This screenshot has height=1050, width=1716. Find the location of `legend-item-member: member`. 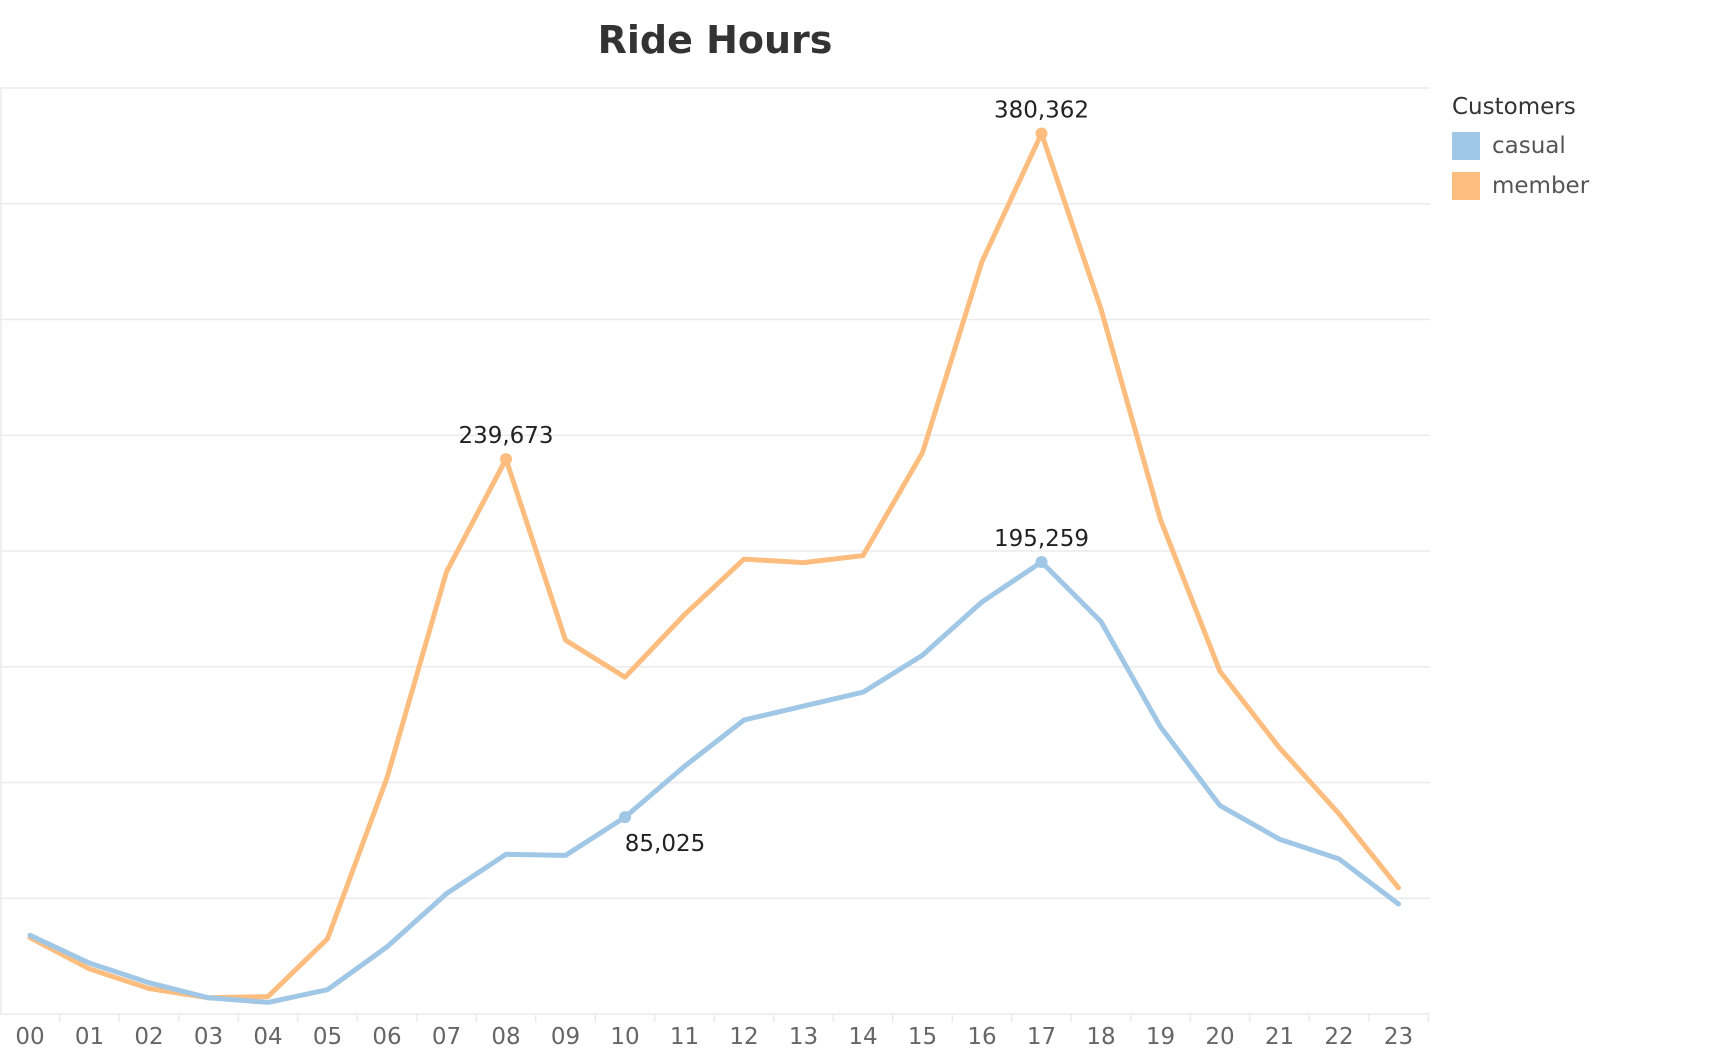

legend-item-member: member is located at coordinates (1520, 186).